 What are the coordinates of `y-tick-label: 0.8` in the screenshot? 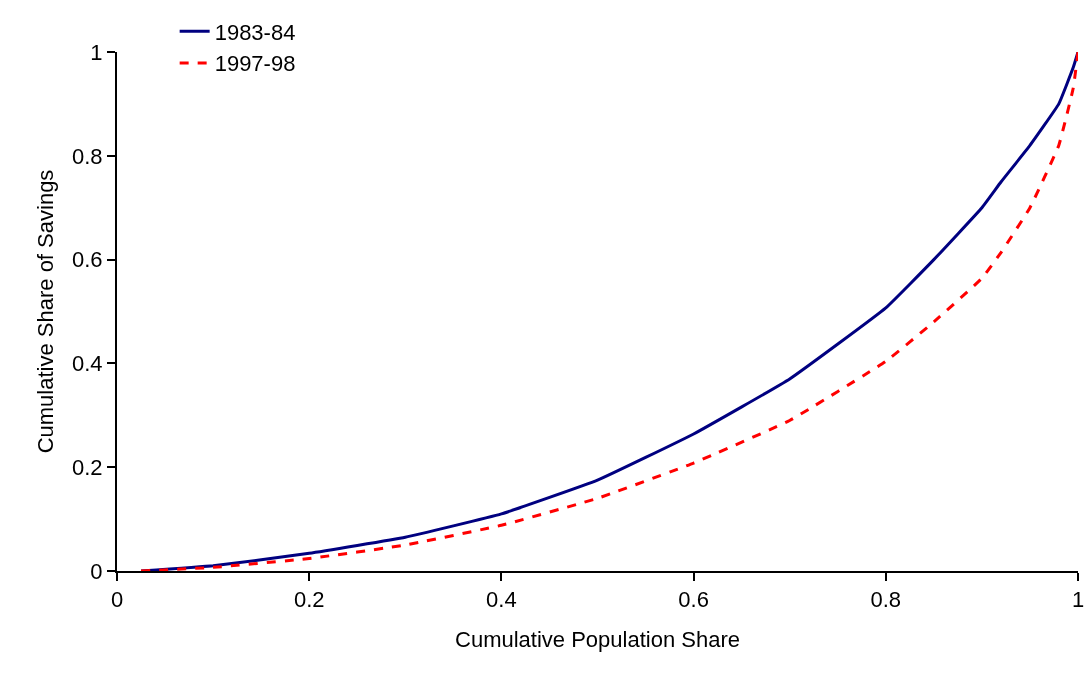 It's located at (87, 156).